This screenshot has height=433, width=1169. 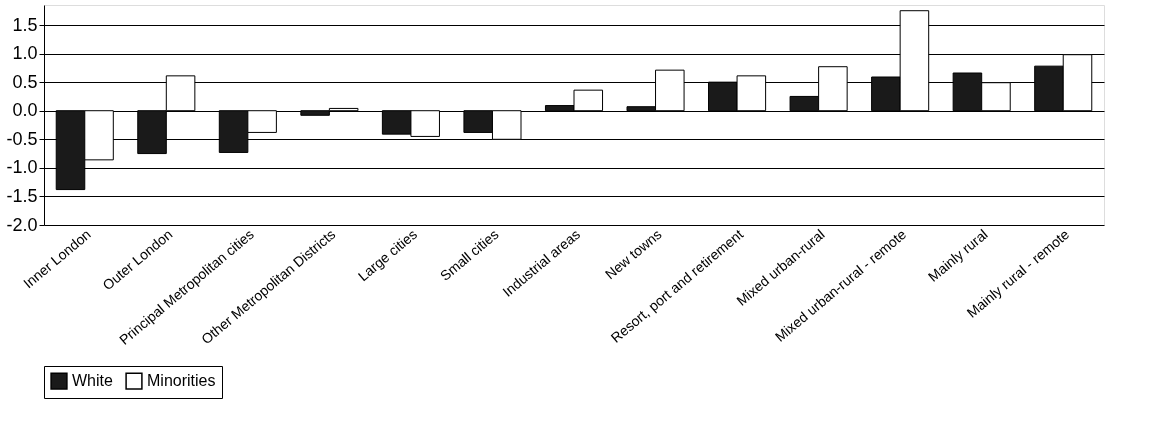 I want to click on y-tick-label: 1.5, so click(x=25, y=24).